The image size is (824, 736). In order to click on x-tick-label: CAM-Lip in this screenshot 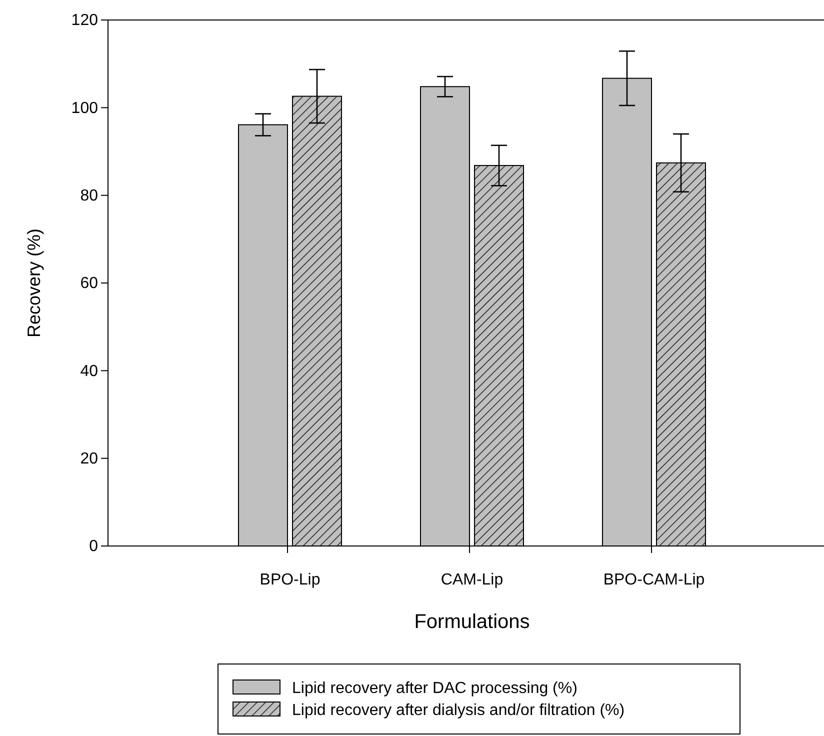, I will do `click(472, 579)`.